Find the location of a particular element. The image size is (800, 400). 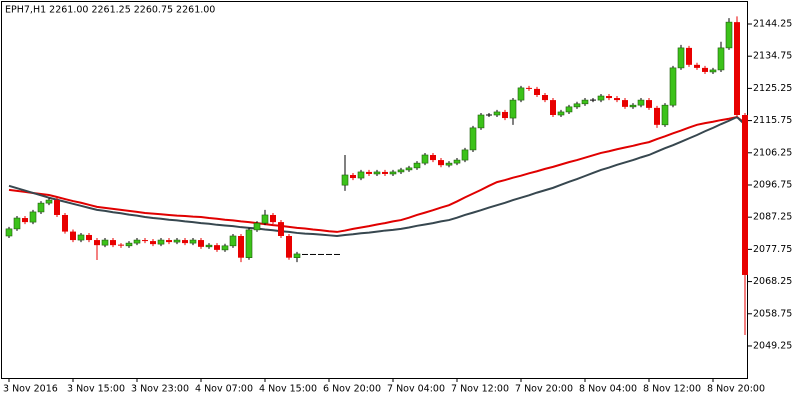

x-tick-label: 8 Nov 12:00 is located at coordinates (672, 389).